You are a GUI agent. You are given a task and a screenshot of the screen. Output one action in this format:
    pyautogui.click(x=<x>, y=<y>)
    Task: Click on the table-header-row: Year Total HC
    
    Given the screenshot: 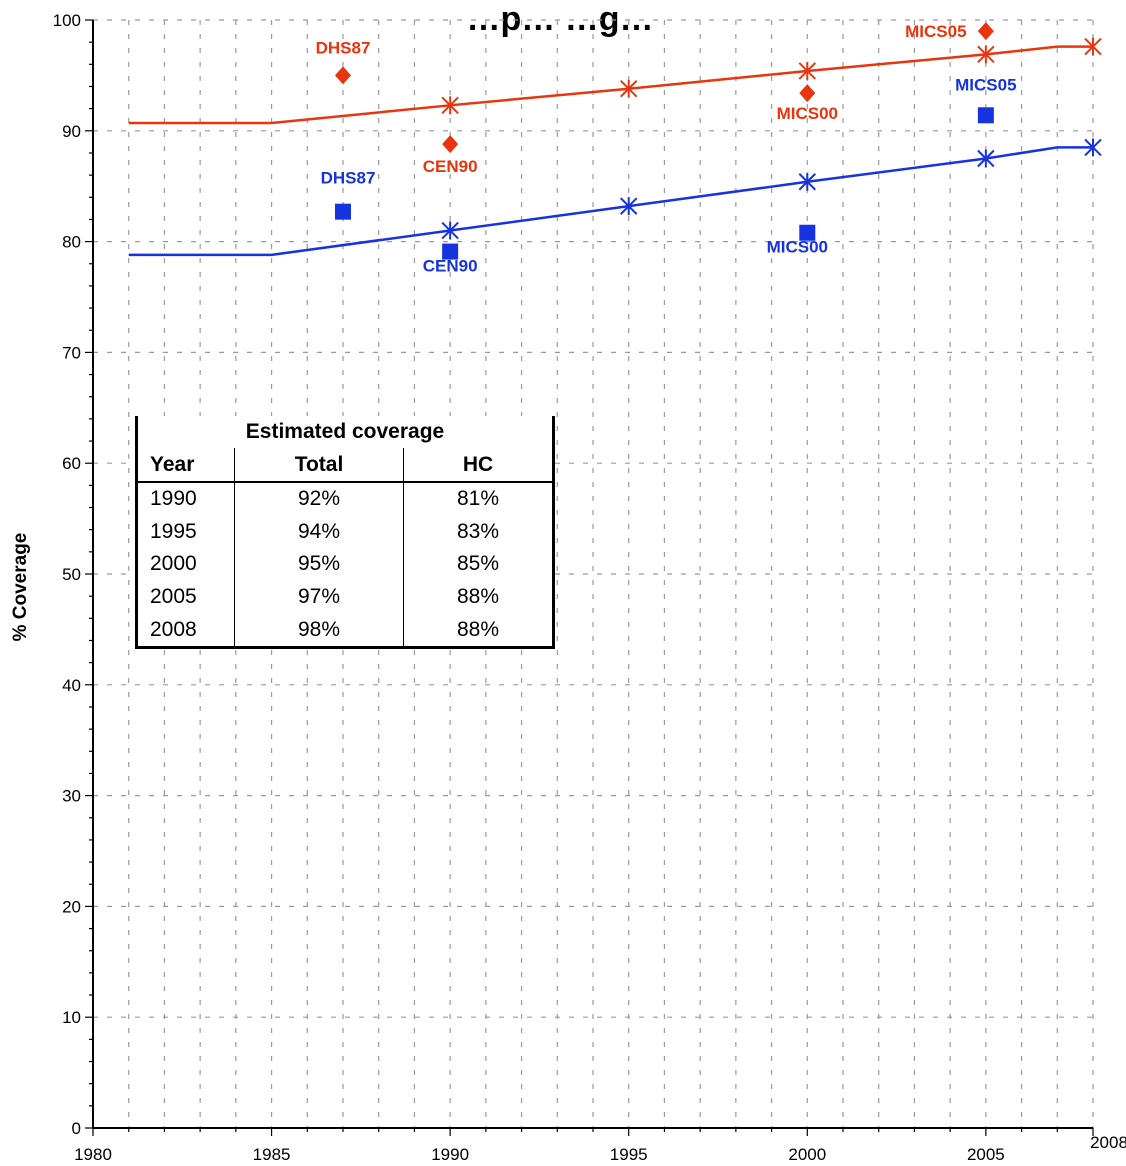 What is the action you would take?
    pyautogui.click(x=345, y=466)
    